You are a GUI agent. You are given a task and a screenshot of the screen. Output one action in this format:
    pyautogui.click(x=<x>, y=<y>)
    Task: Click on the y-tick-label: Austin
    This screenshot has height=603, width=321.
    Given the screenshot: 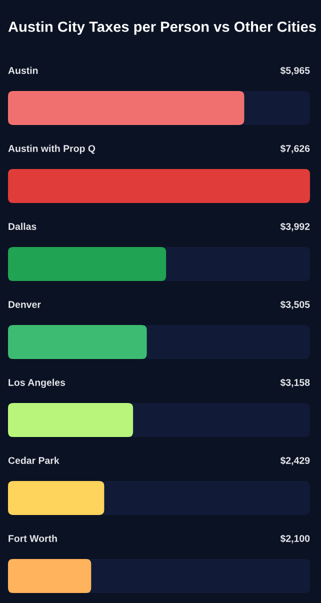 What is the action you would take?
    pyautogui.click(x=23, y=70)
    